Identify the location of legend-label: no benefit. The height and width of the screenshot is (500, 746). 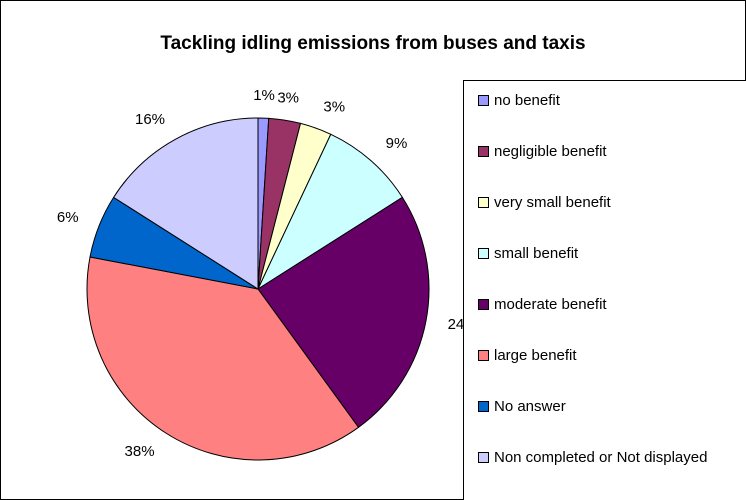
(527, 100).